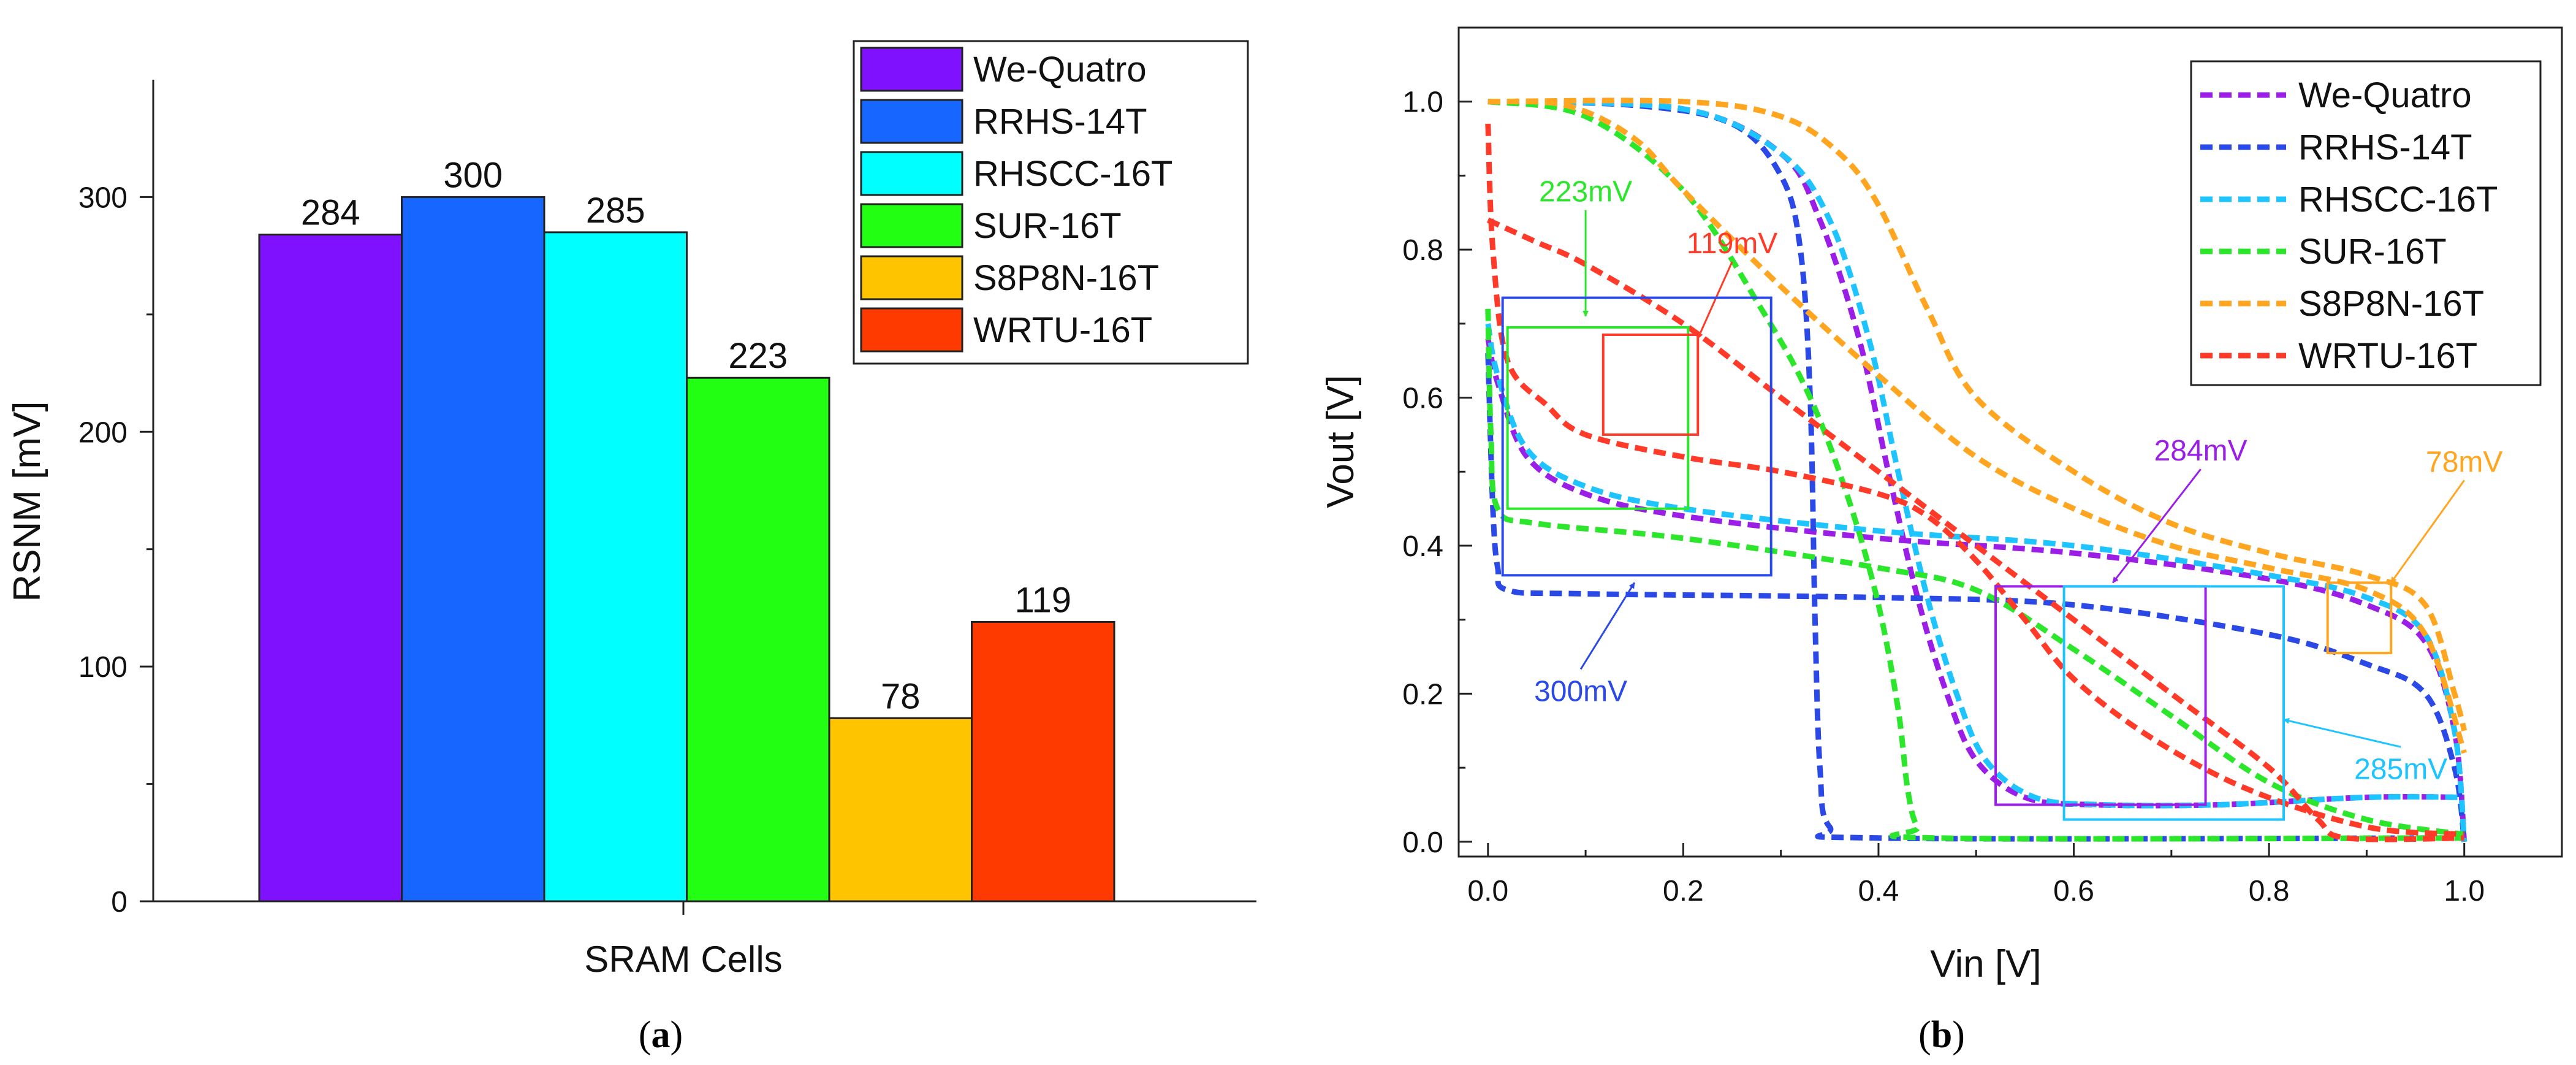  Describe the element at coordinates (683, 960) in the screenshot. I see `bar-x-axis-title: SRAM Cells` at that location.